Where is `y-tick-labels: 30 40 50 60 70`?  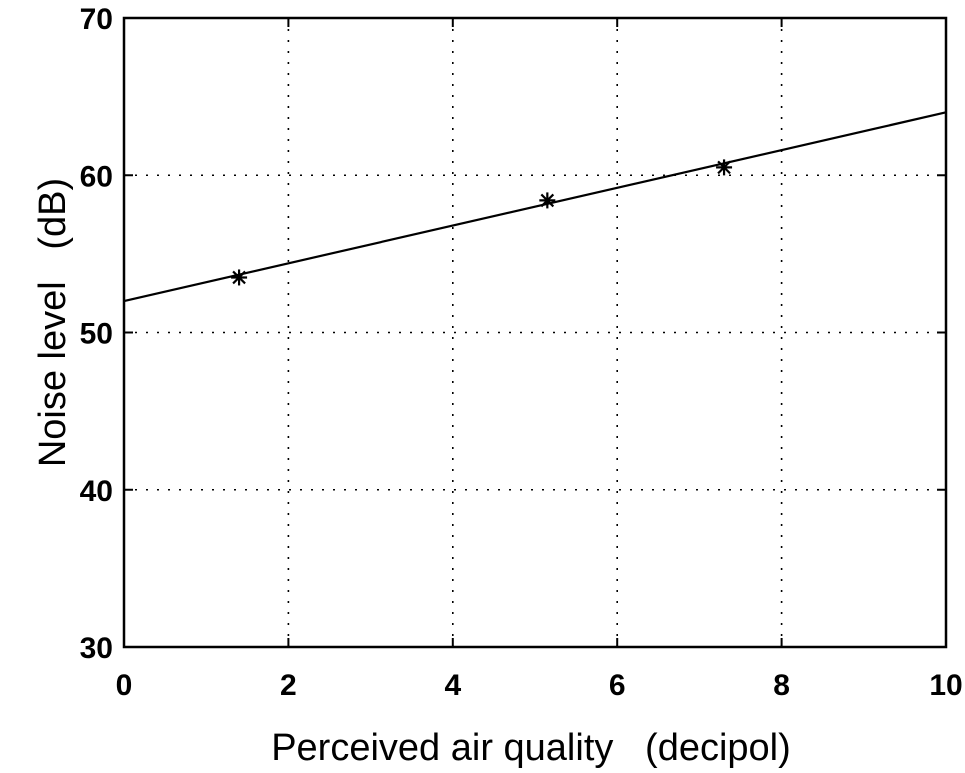
y-tick-labels: 30 40 50 60 70 is located at coordinates (96, 334).